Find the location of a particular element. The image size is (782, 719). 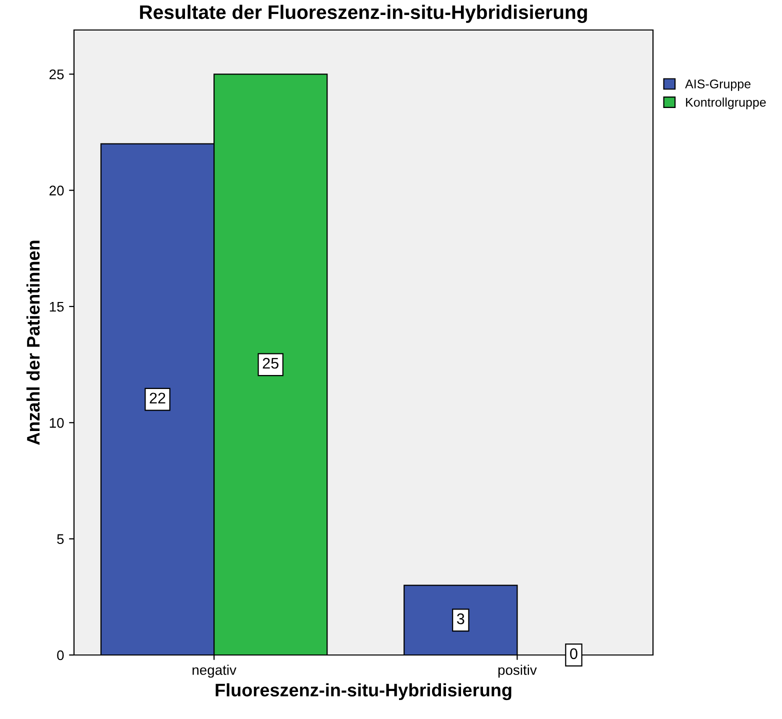

chart-title: Resultate der Fluoreszenz-in-situ-Hybridisierung is located at coordinates (363, 14).